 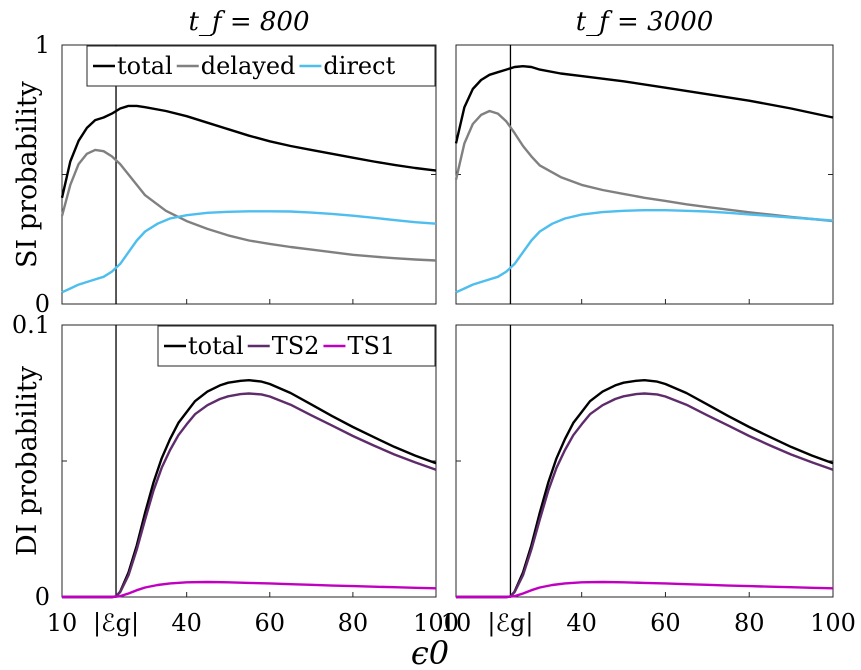 I want to click on panel-title: t_f = 800, so click(x=248, y=22).